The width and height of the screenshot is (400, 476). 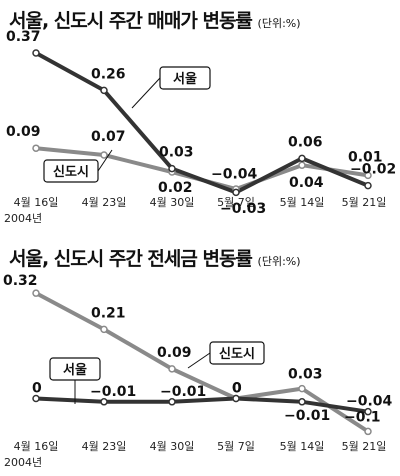 What do you see at coordinates (175, 188) in the screenshot?
I see `data-label: 0.02` at bounding box center [175, 188].